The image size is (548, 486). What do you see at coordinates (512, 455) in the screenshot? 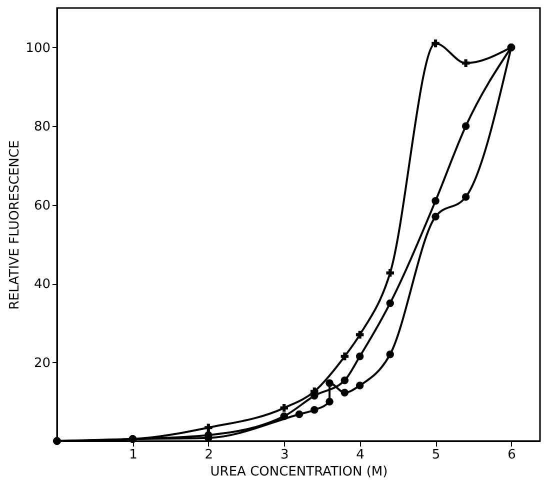
I see `x-tick-label: 6` at bounding box center [512, 455].